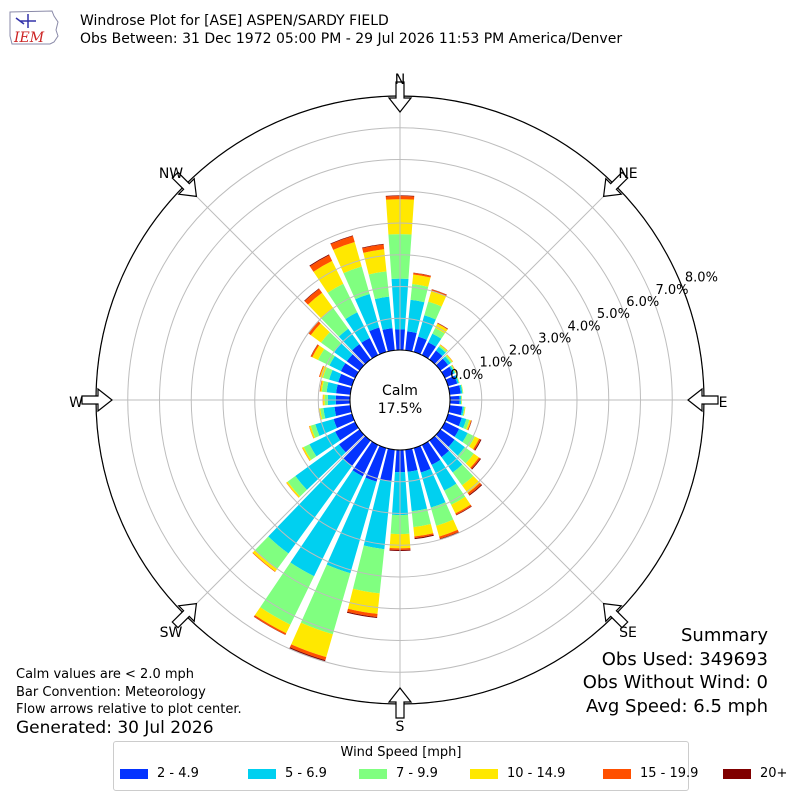 The width and height of the screenshot is (800, 800). I want to click on arrow-nw-icon, so click(184, 184).